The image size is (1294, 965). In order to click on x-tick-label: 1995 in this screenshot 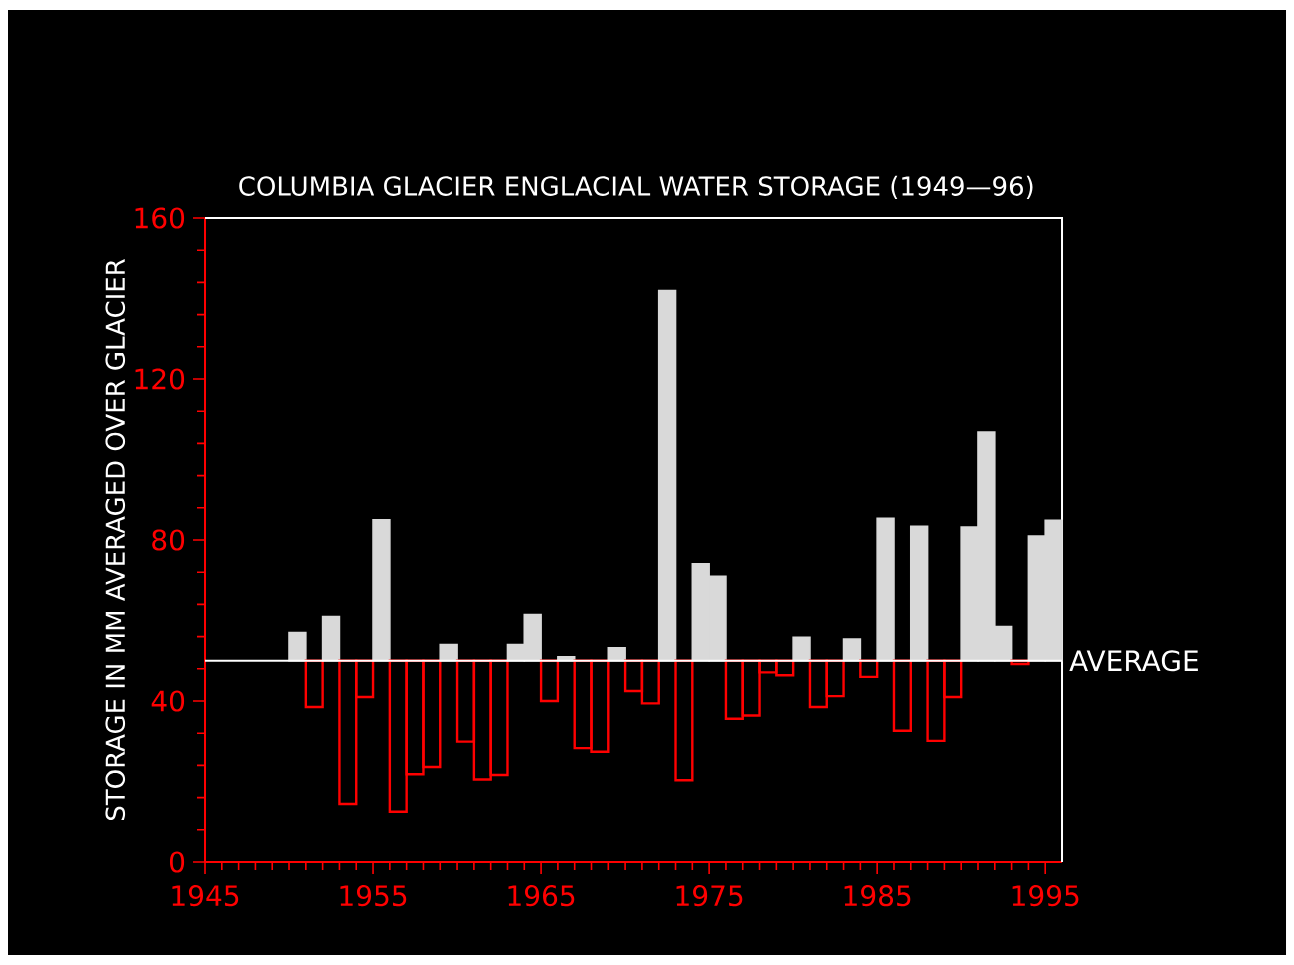, I will do `click(1045, 896)`.